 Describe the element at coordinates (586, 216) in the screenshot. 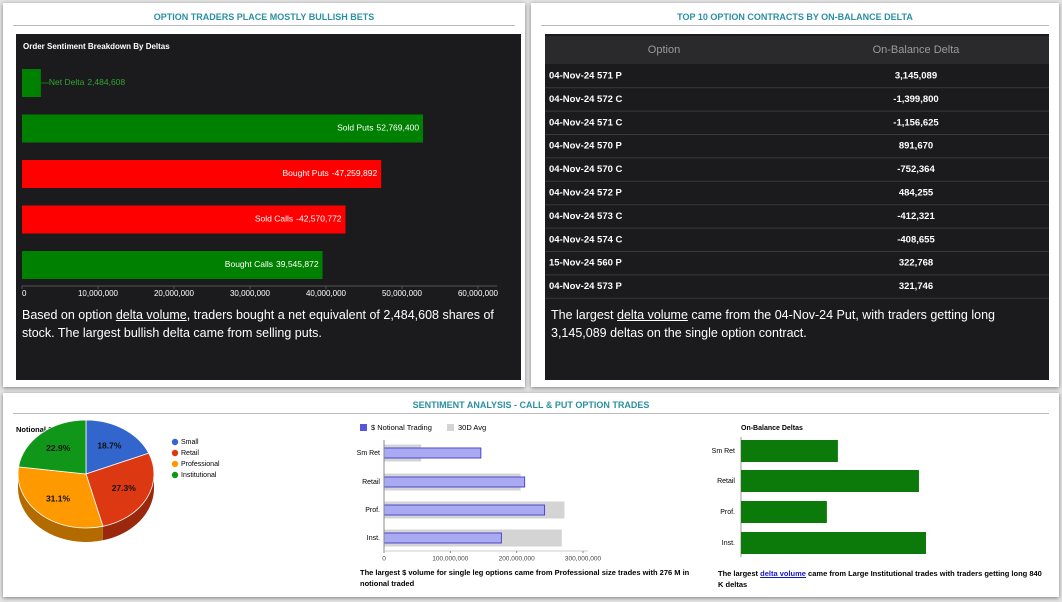

I see `cell: 04-Nov-24 573 C` at that location.